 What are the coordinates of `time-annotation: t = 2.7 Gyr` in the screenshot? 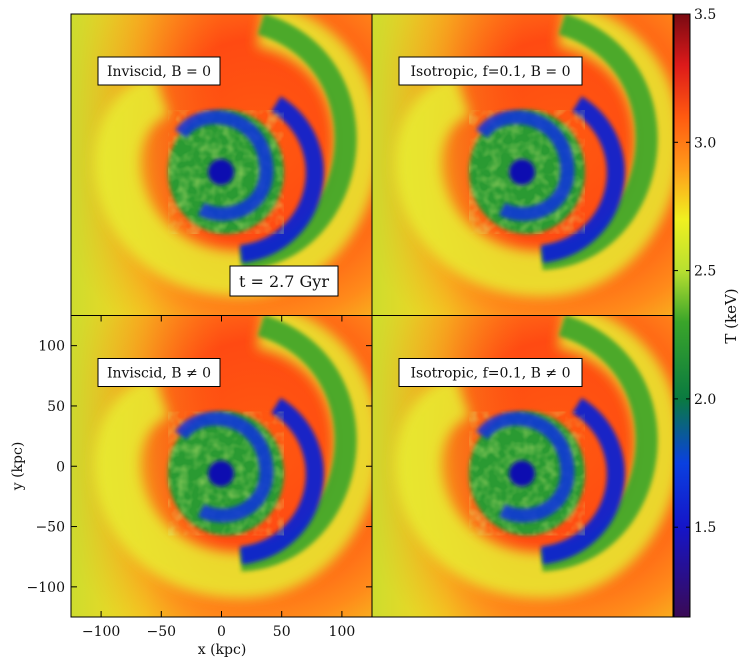 It's located at (284, 281).